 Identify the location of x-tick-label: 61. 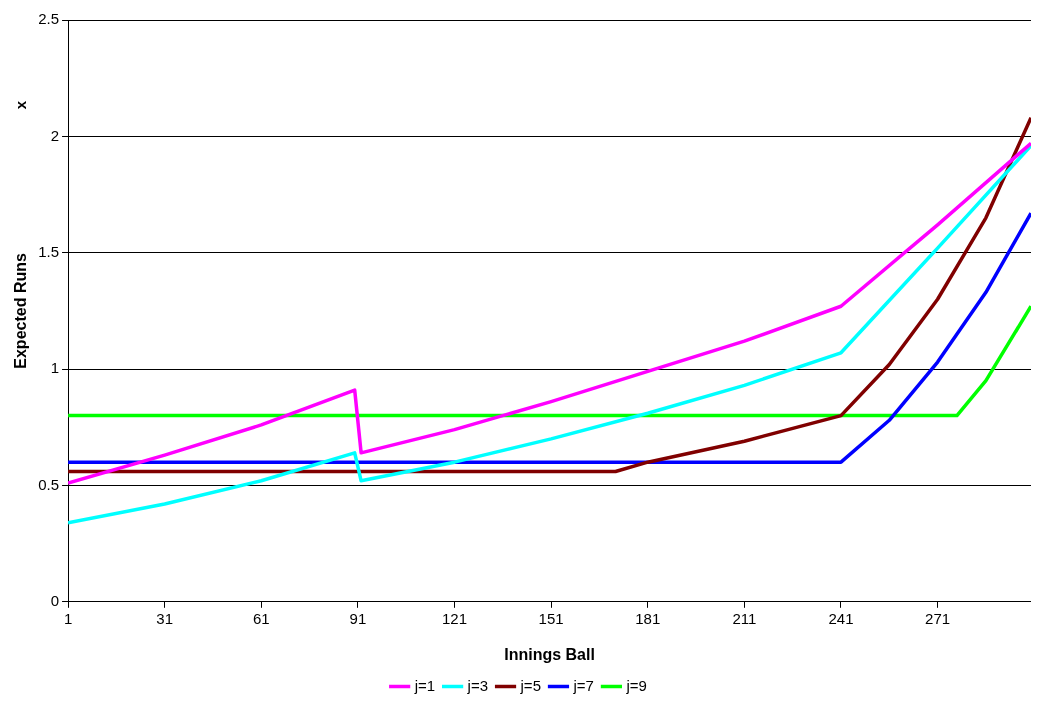
(261, 618).